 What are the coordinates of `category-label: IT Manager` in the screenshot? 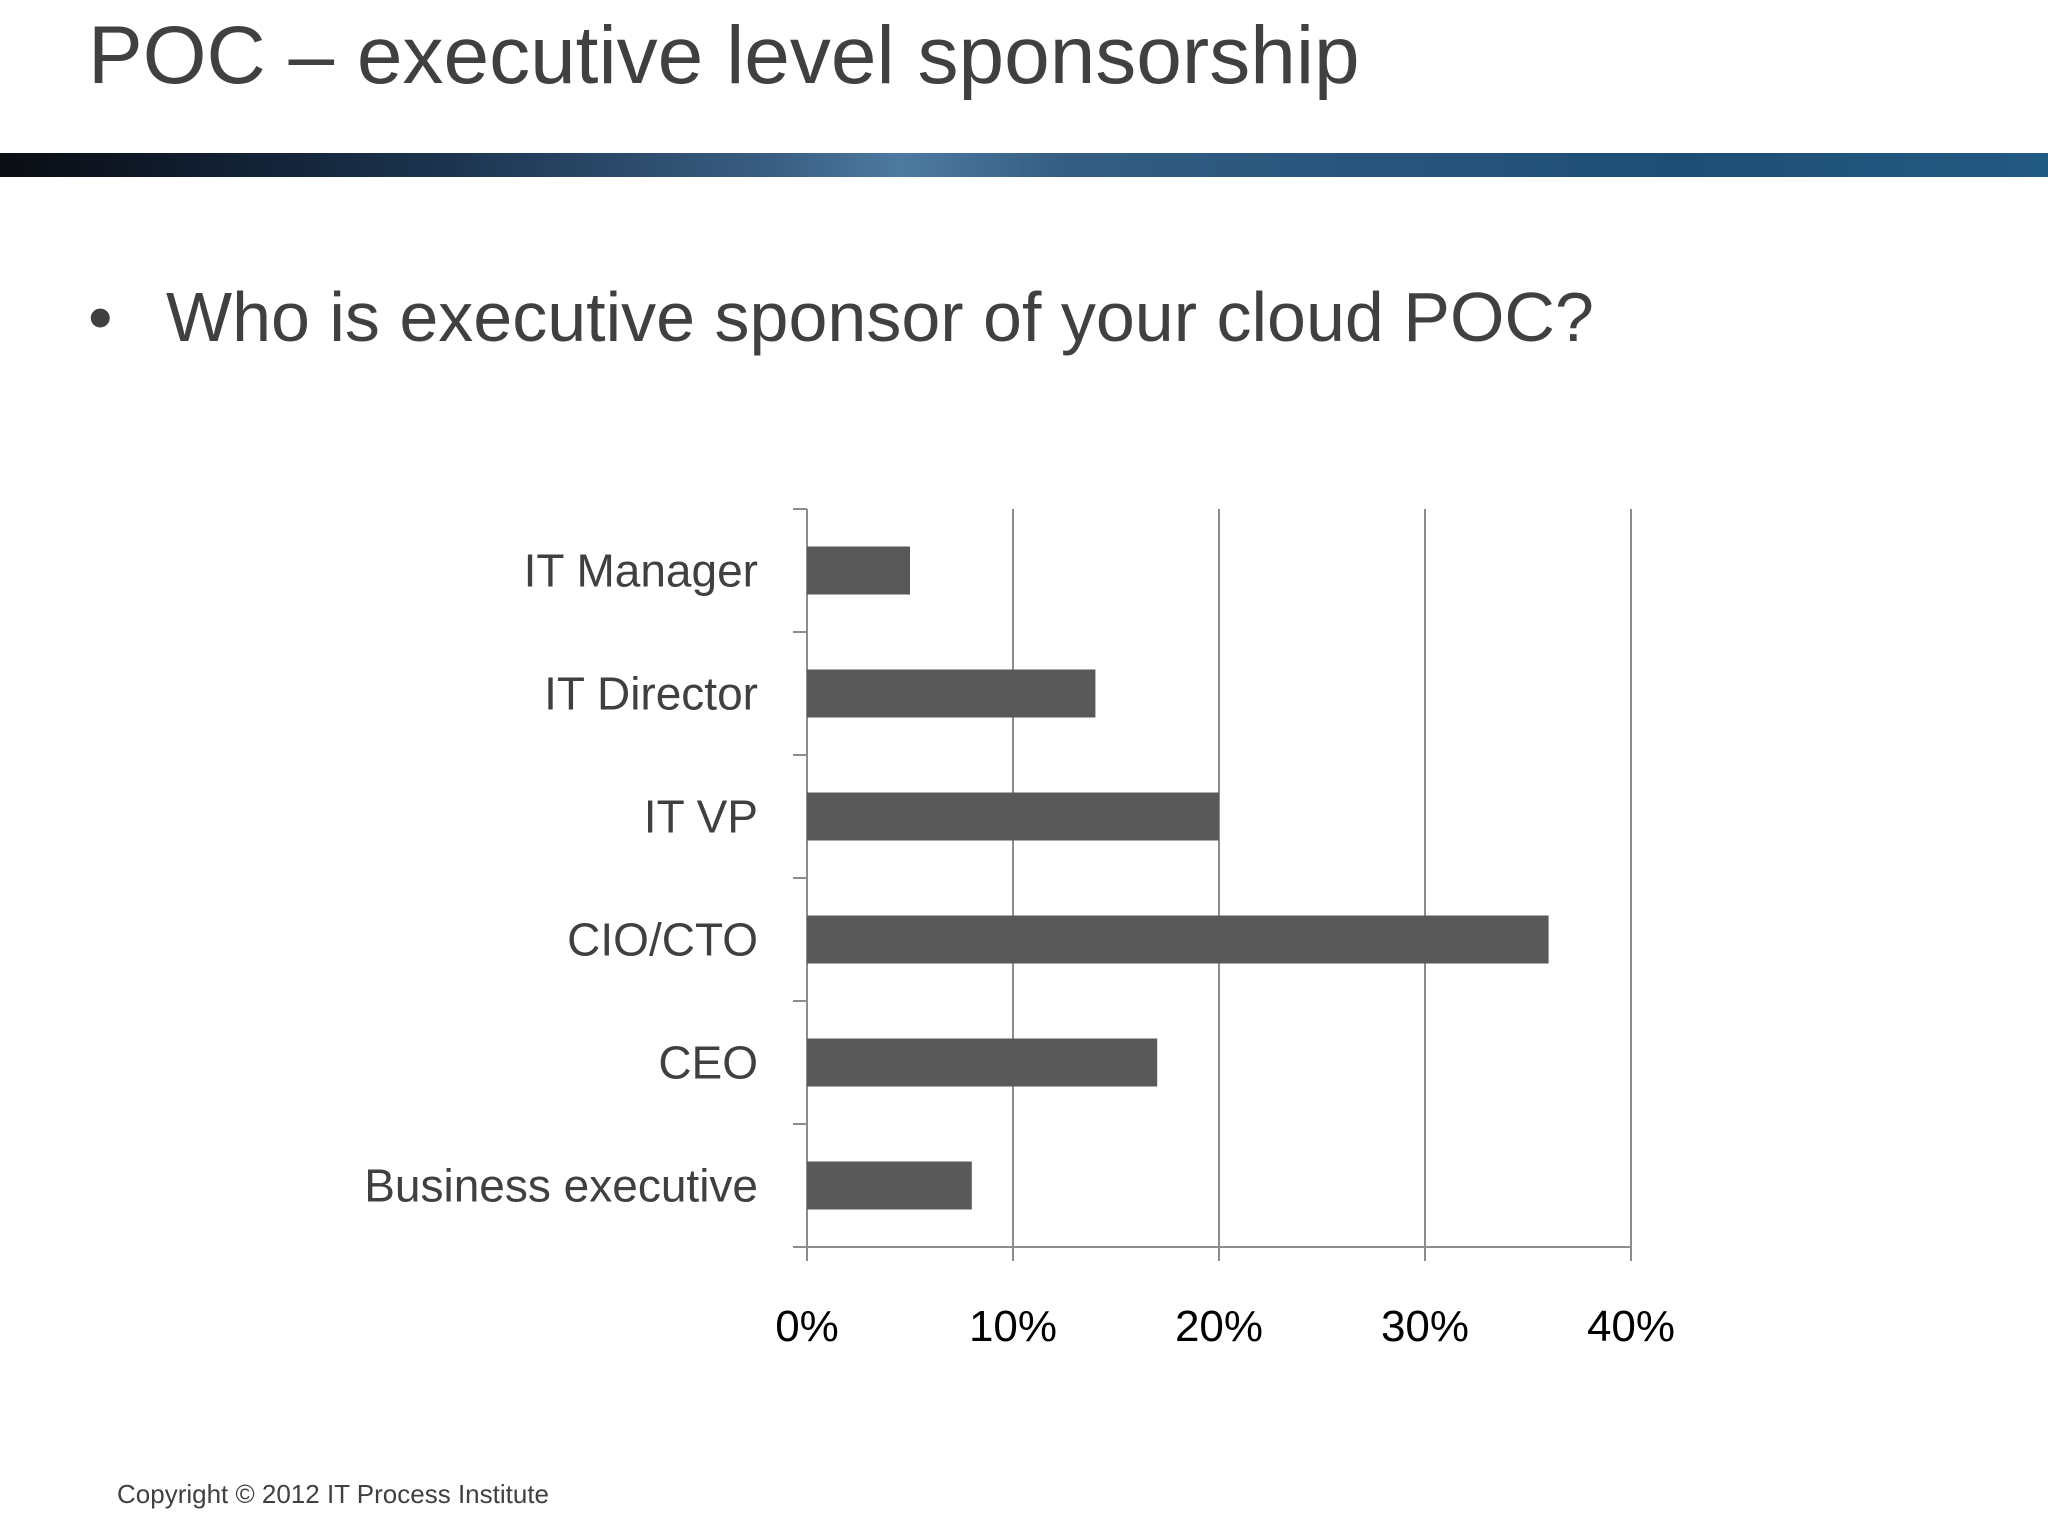 It's located at (641, 571).